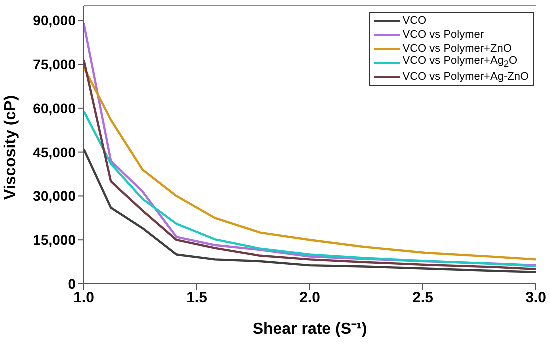 Image resolution: width=550 pixels, height=344 pixels. I want to click on legend-label: VCO vs Polymer+ZnO, so click(457, 48).